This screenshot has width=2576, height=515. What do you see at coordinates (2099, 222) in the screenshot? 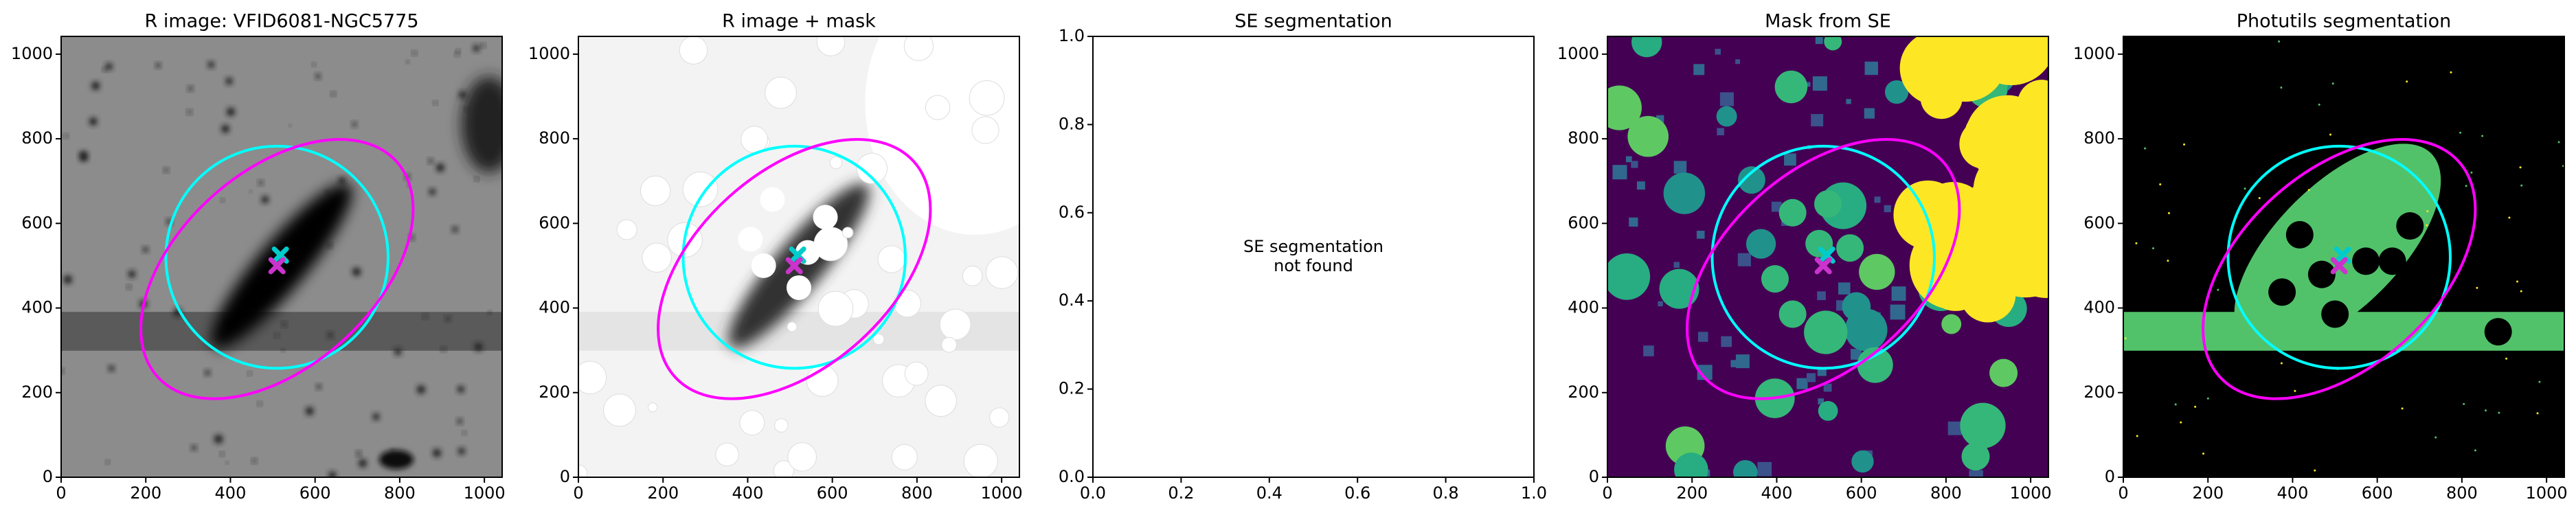
I see `y-tick-label: 600` at bounding box center [2099, 222].